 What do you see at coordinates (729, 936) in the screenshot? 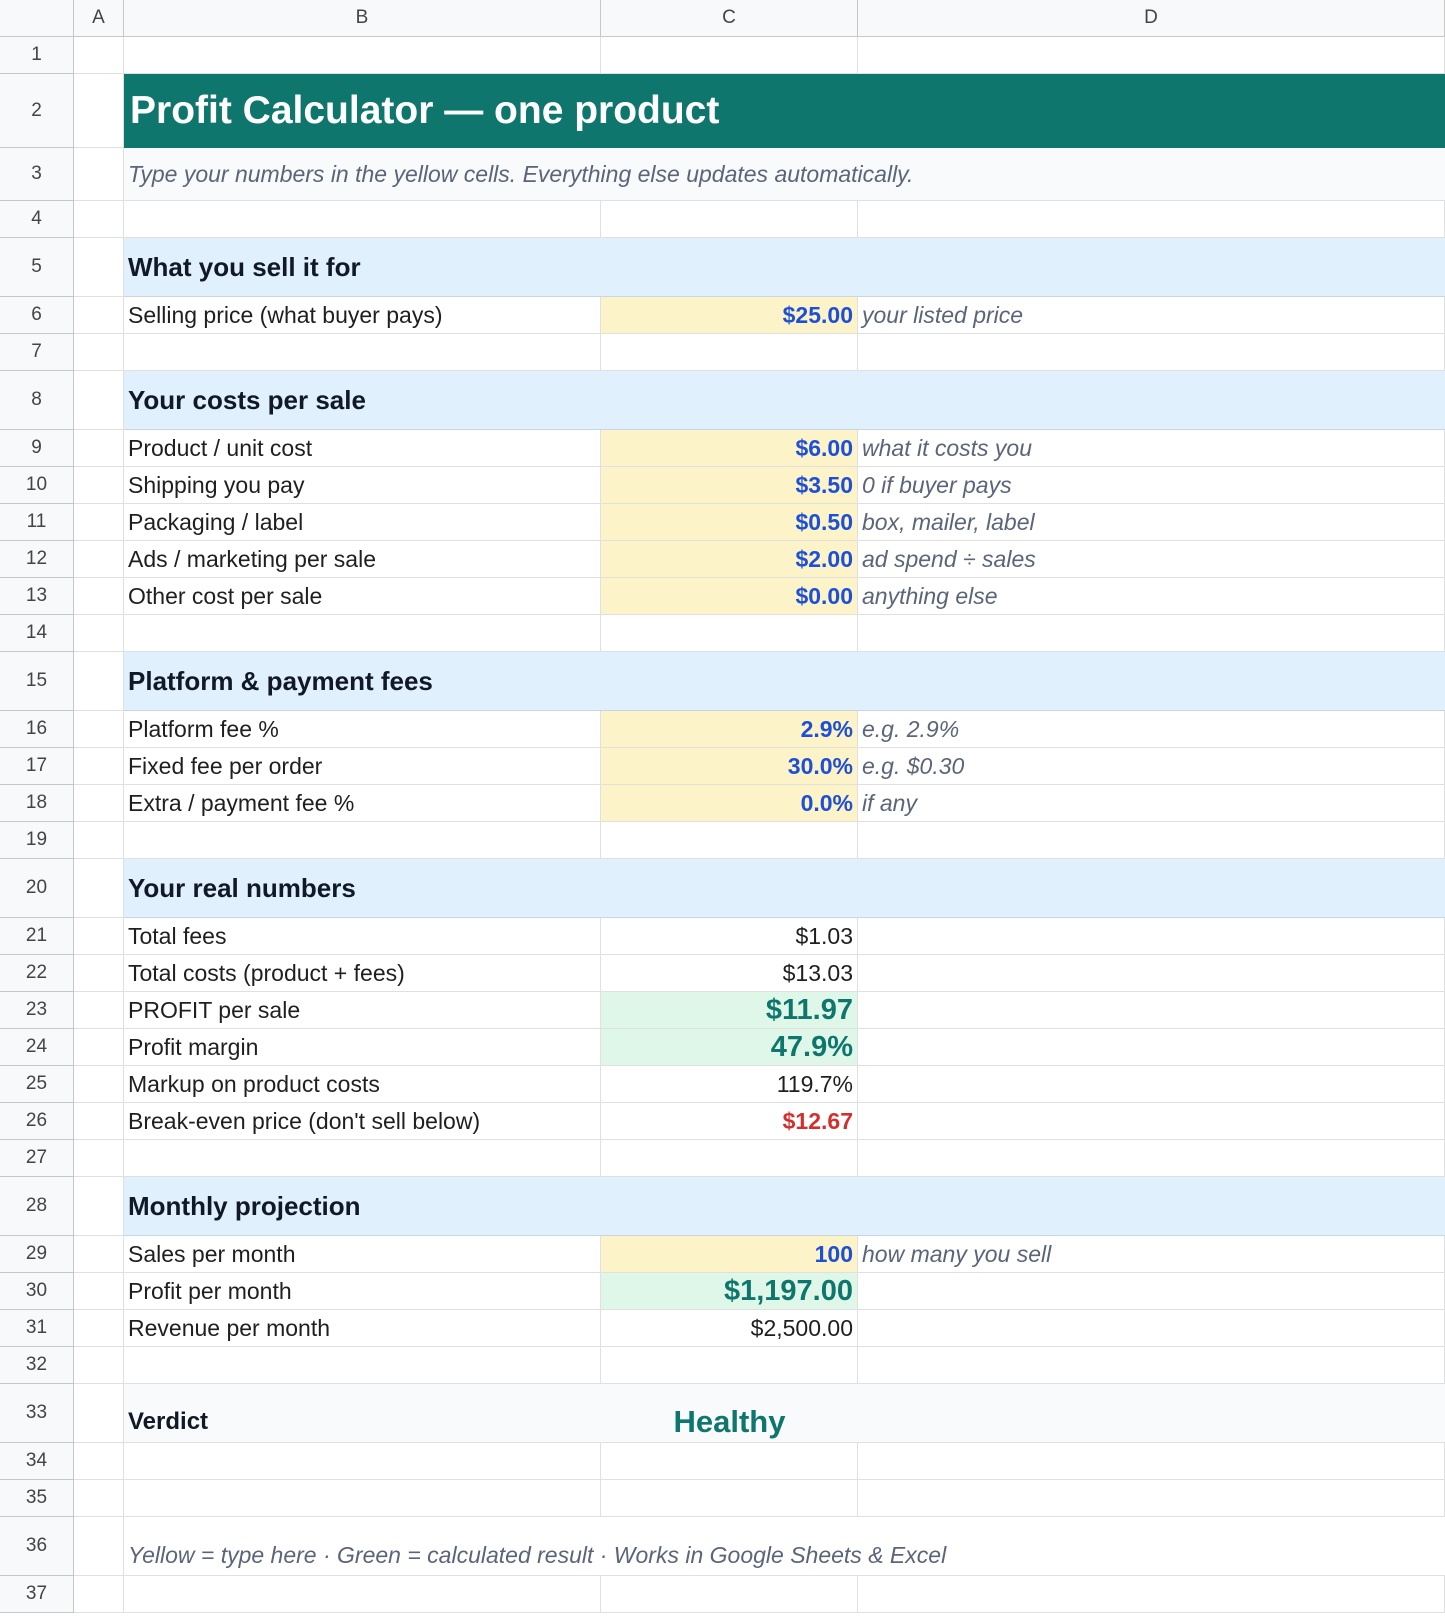
I see `total-fees-value: $1.03` at bounding box center [729, 936].